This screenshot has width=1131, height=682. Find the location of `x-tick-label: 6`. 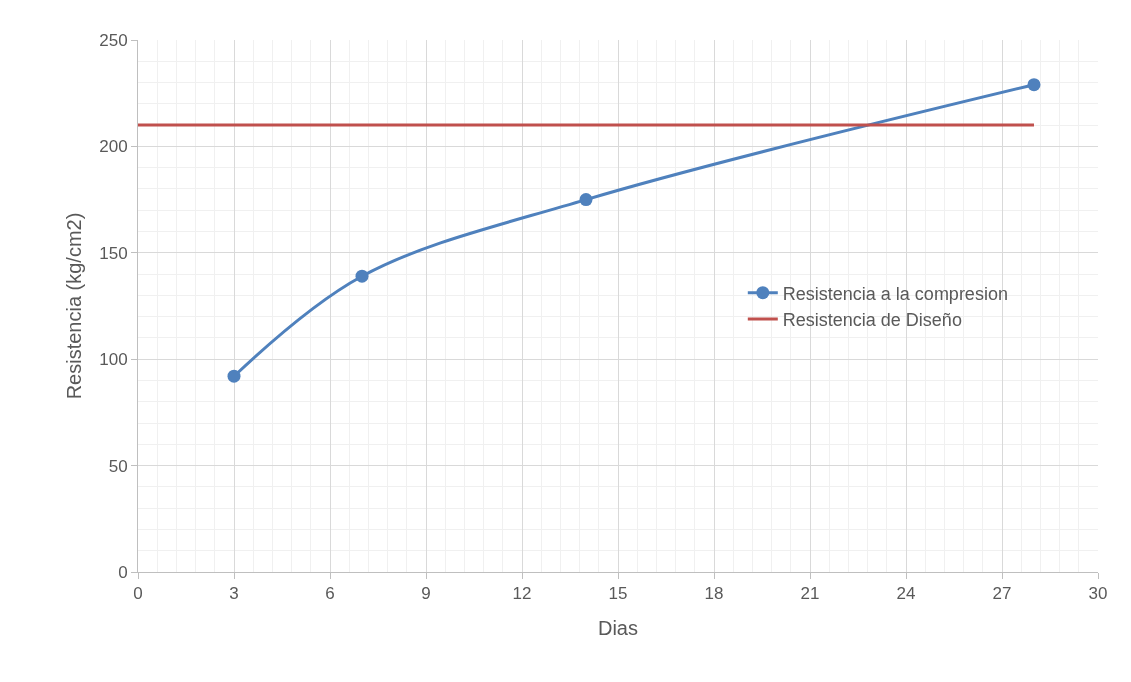

x-tick-label: 6 is located at coordinates (330, 594).